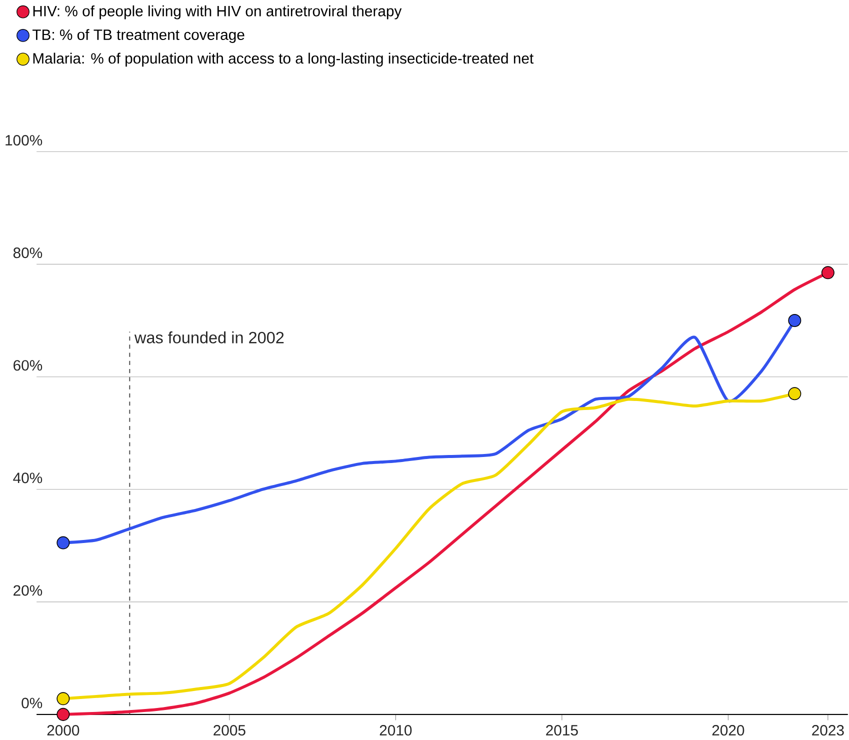 This screenshot has width=849, height=740. What do you see at coordinates (24, 140) in the screenshot?
I see `y-tick-label: 100%` at bounding box center [24, 140].